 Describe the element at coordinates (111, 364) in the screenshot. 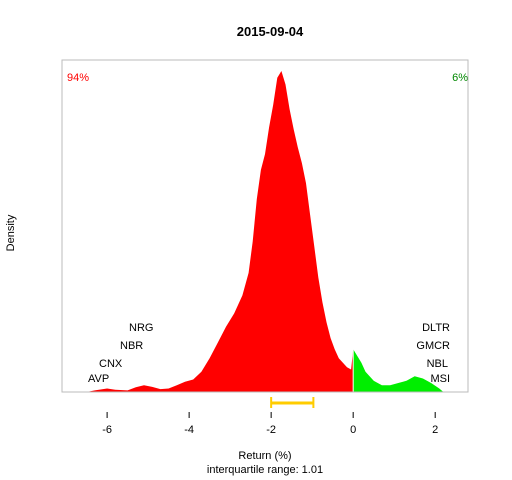

I see `annotation-cnx: CNX` at that location.